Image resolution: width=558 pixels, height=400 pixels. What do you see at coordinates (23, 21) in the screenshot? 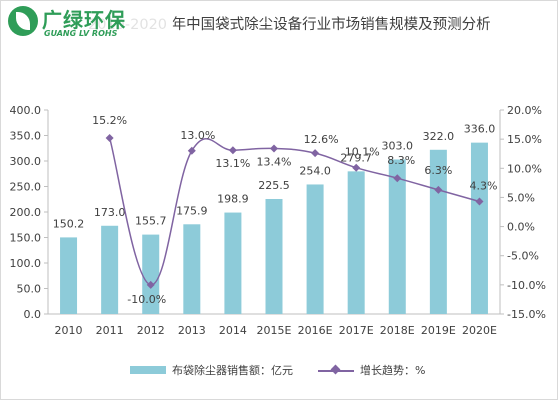
I see `leaf-icon` at bounding box center [23, 21].